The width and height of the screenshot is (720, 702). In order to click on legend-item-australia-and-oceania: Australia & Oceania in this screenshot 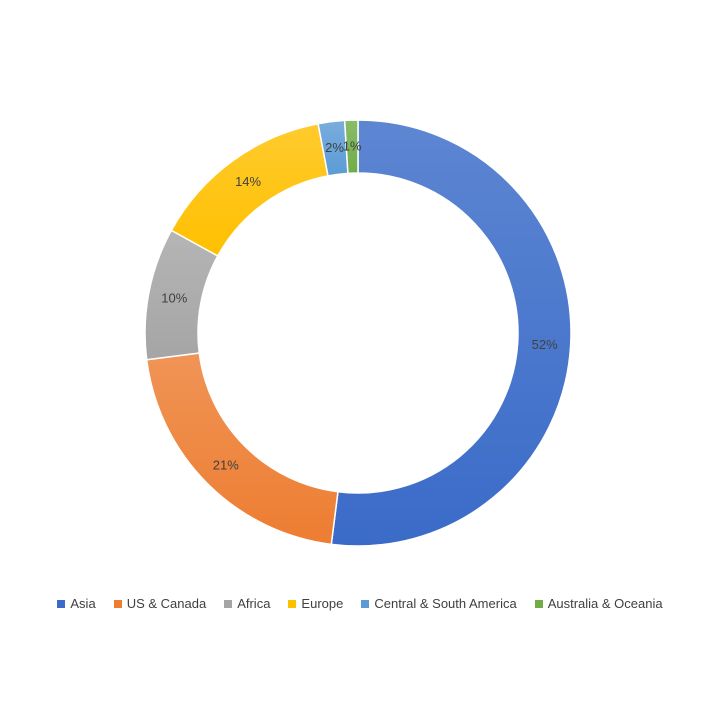, I will do `click(598, 603)`.